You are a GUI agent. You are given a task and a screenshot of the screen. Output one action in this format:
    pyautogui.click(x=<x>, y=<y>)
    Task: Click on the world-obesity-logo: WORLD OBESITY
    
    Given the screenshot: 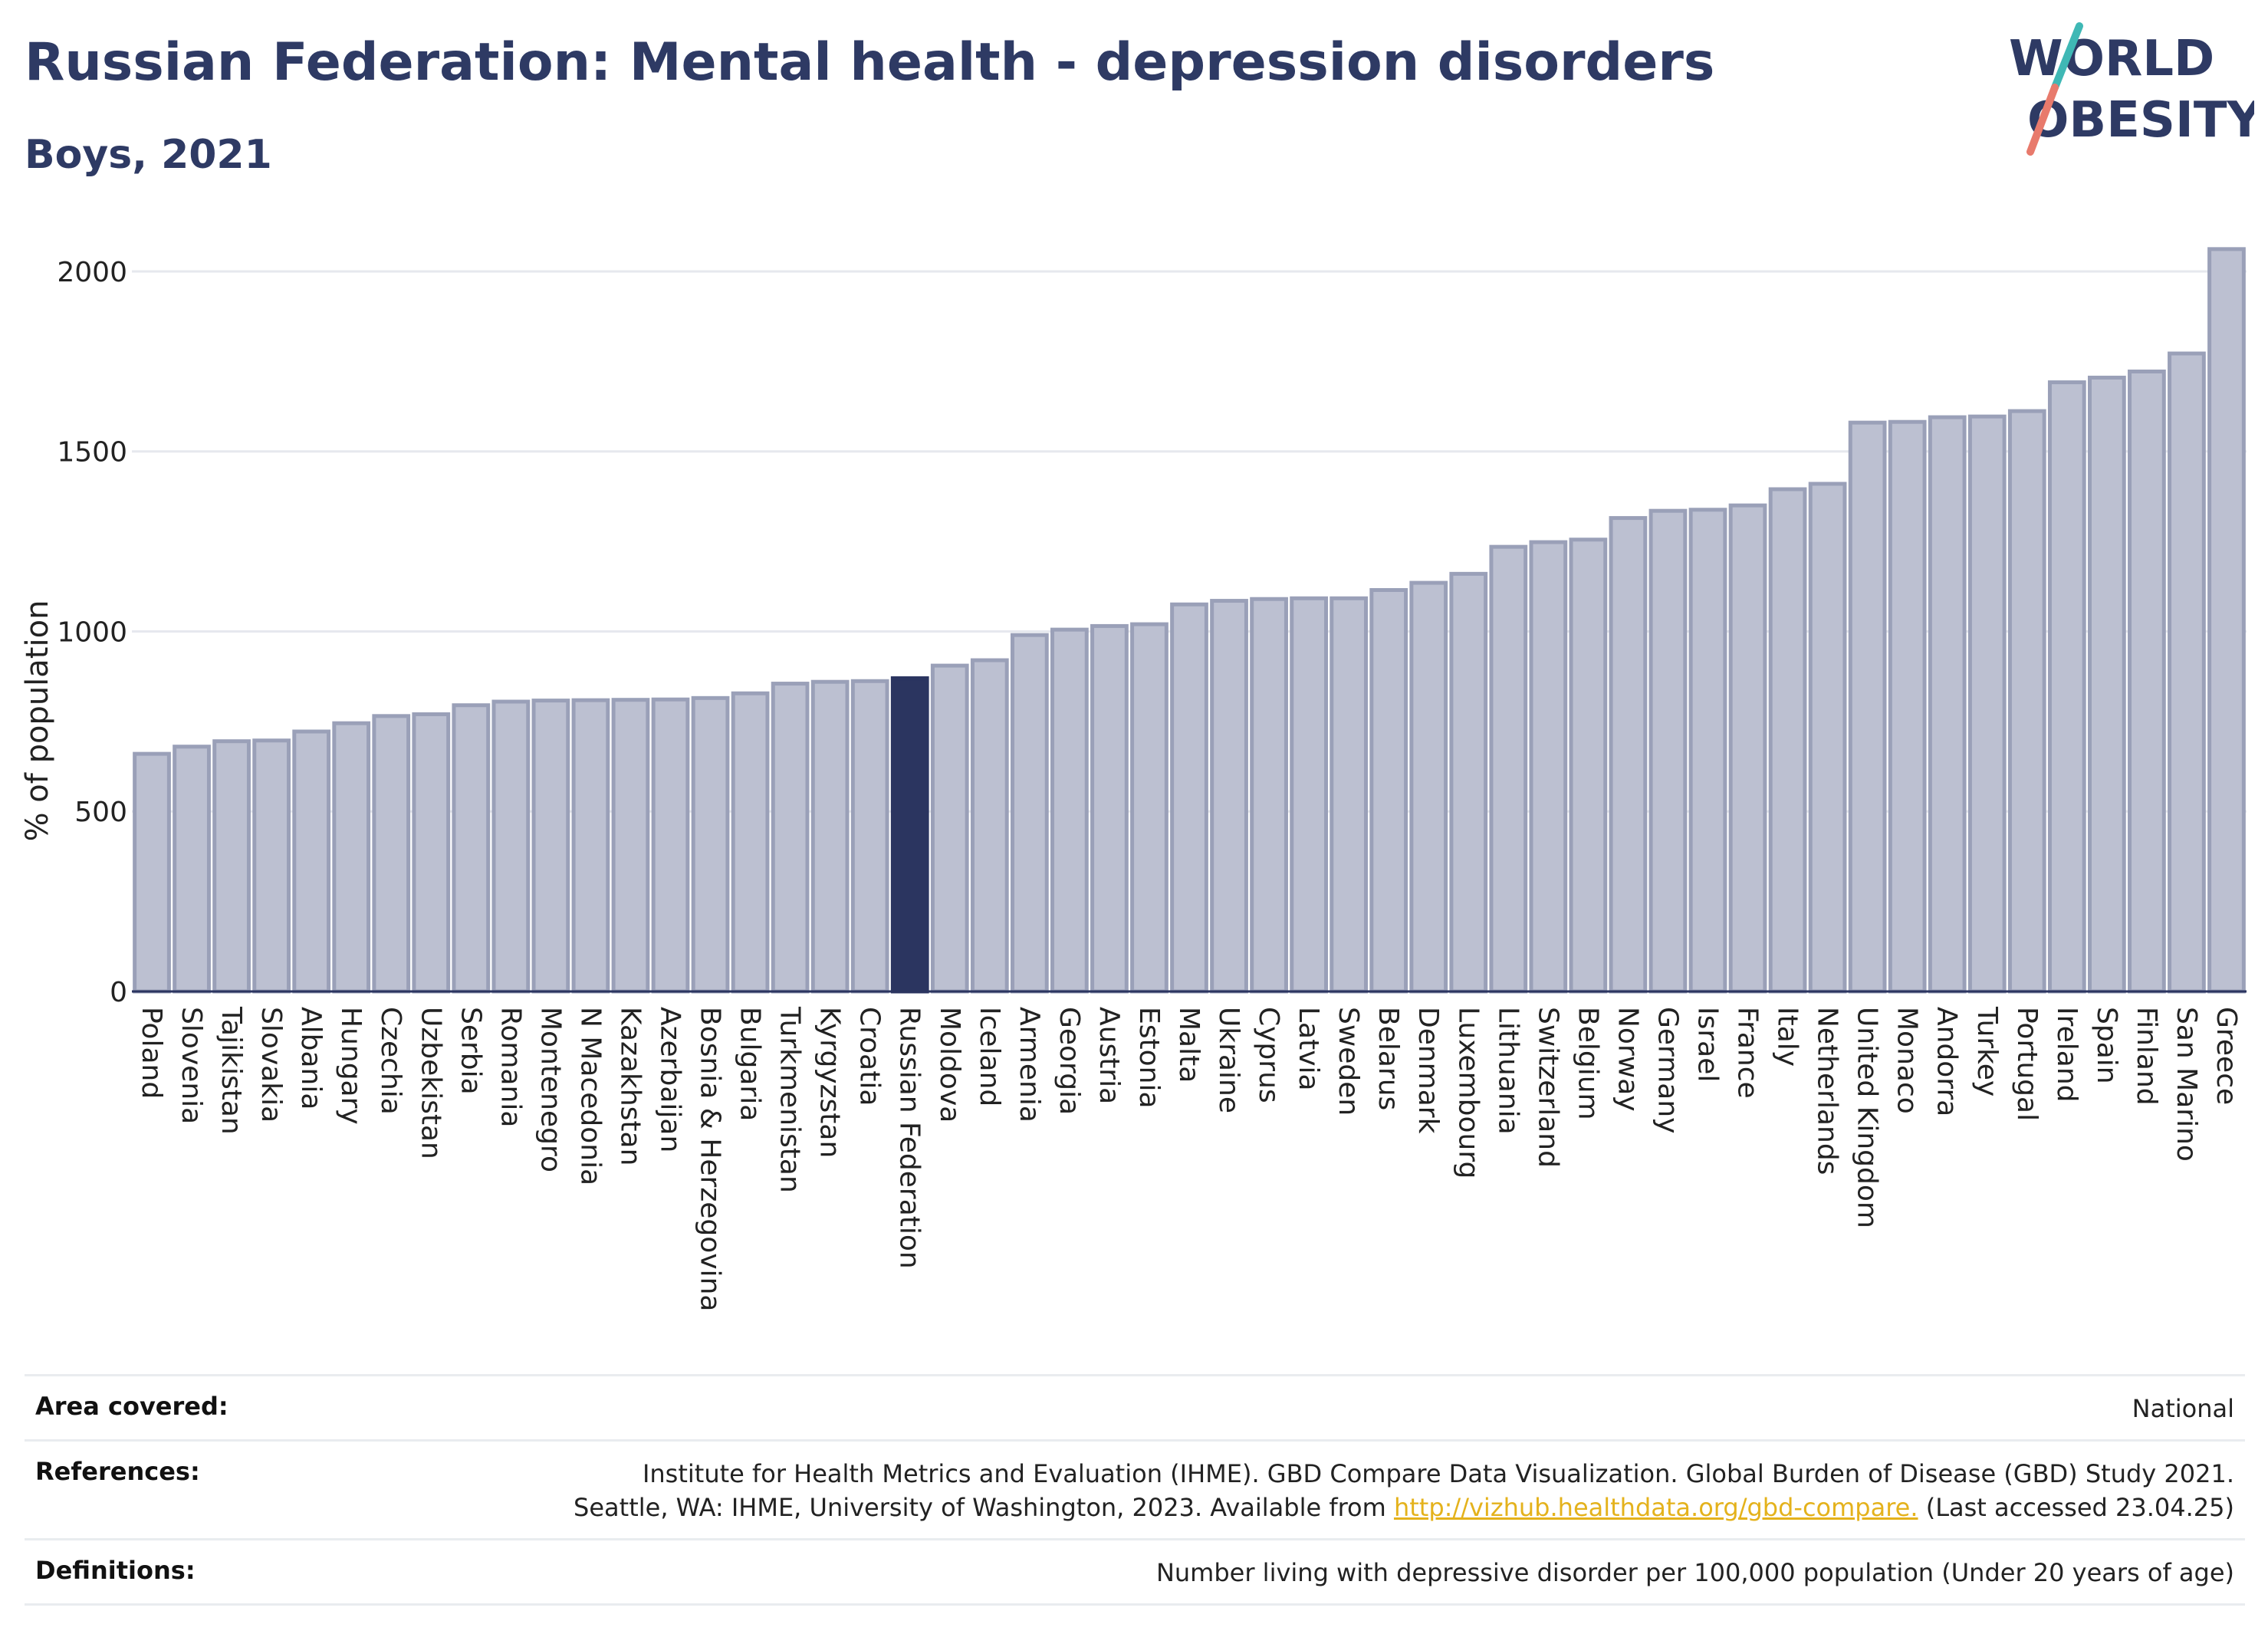 What is the action you would take?
    pyautogui.click(x=2131, y=89)
    